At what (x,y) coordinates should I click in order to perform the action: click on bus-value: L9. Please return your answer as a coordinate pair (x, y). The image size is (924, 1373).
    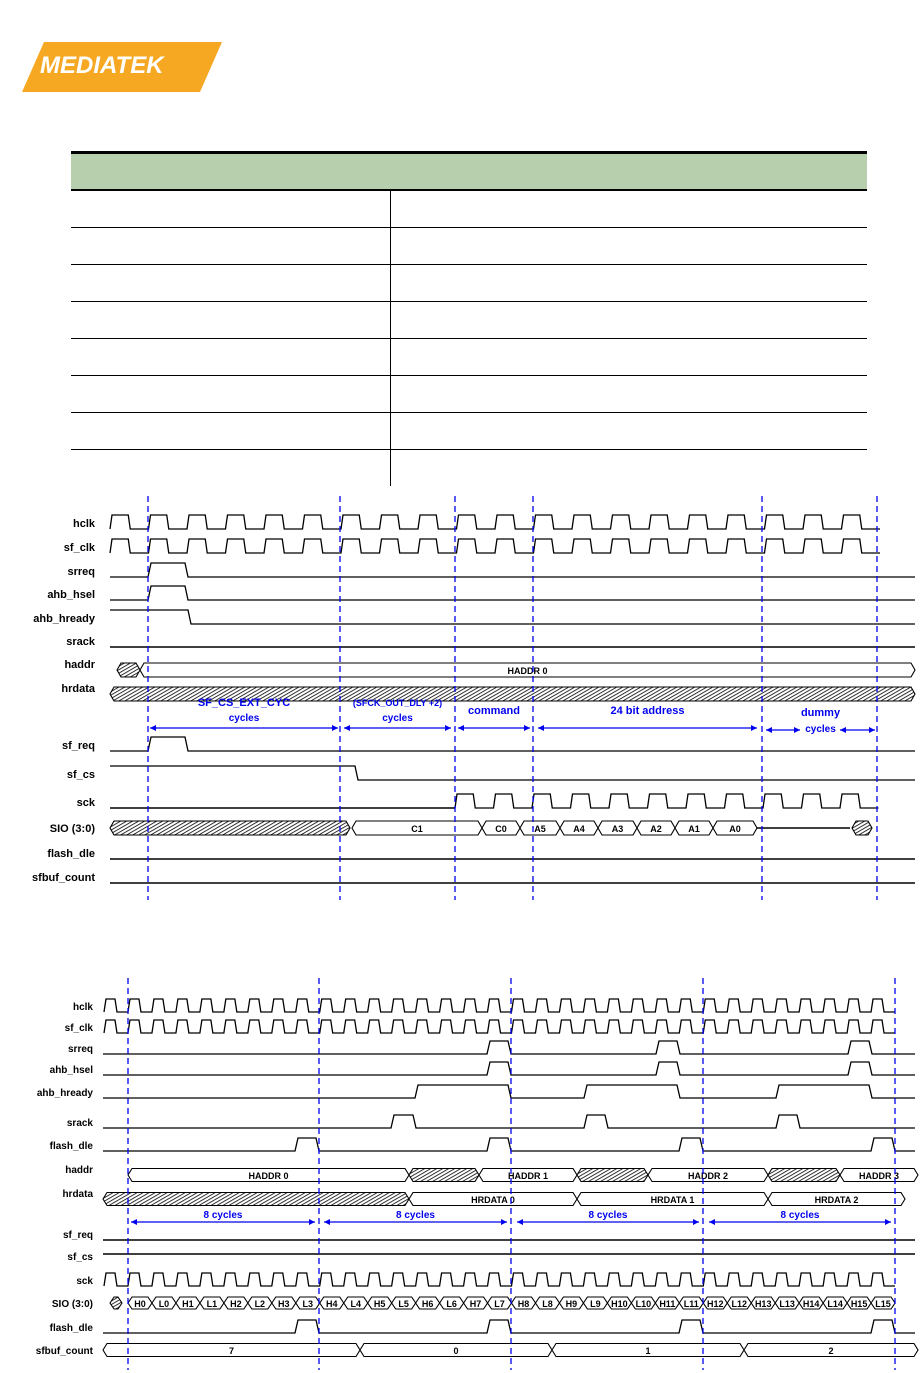
    Looking at the image, I should click on (595, 1304).